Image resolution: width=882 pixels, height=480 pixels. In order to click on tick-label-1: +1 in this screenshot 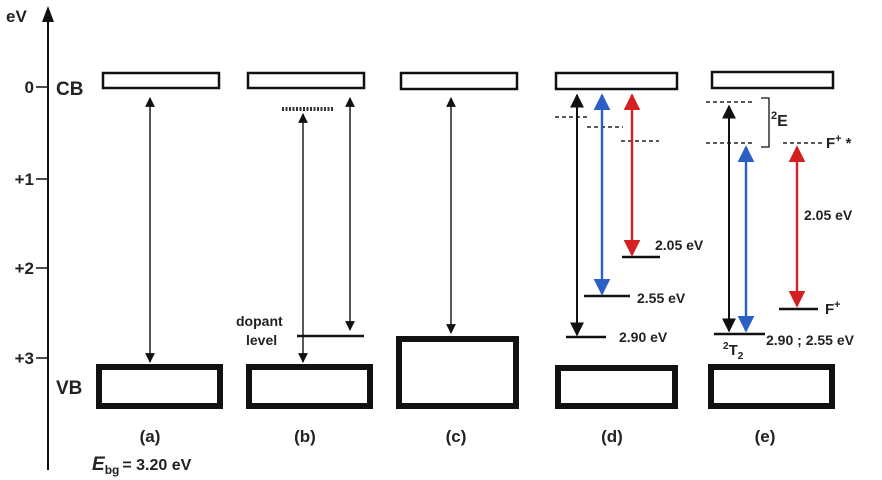, I will do `click(24, 179)`.